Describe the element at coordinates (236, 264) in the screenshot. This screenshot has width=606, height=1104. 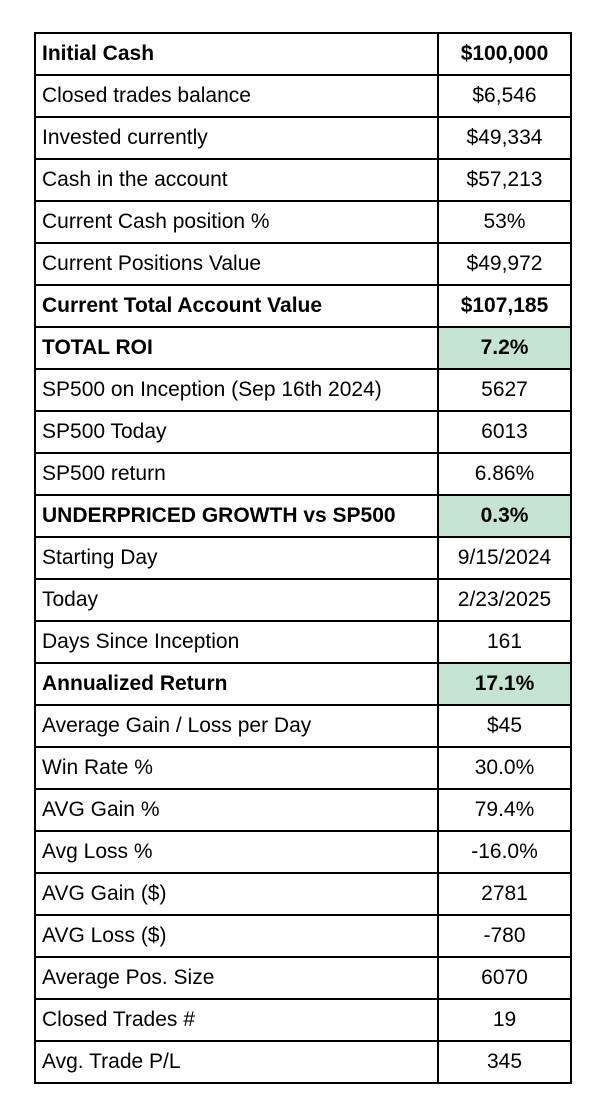
I see `row-label: Current Positions Value` at that location.